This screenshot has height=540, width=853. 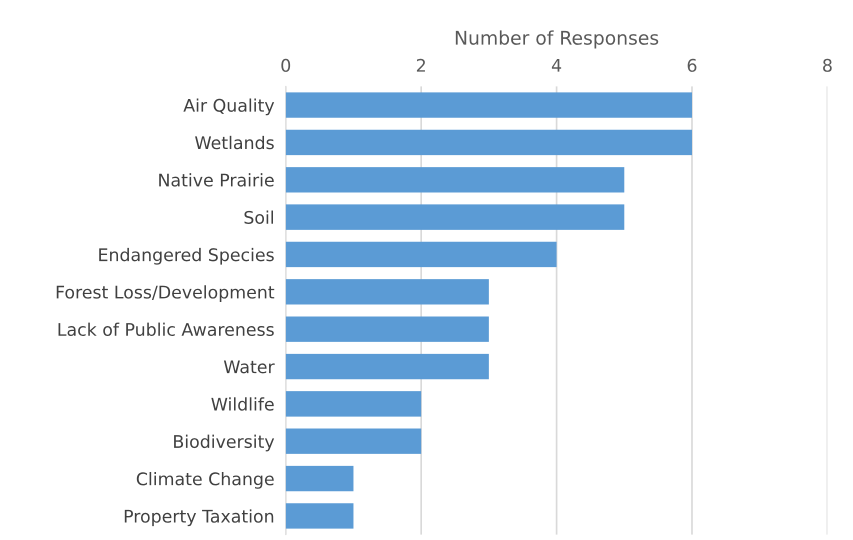 I want to click on y-tick-label: Soil, so click(x=259, y=217).